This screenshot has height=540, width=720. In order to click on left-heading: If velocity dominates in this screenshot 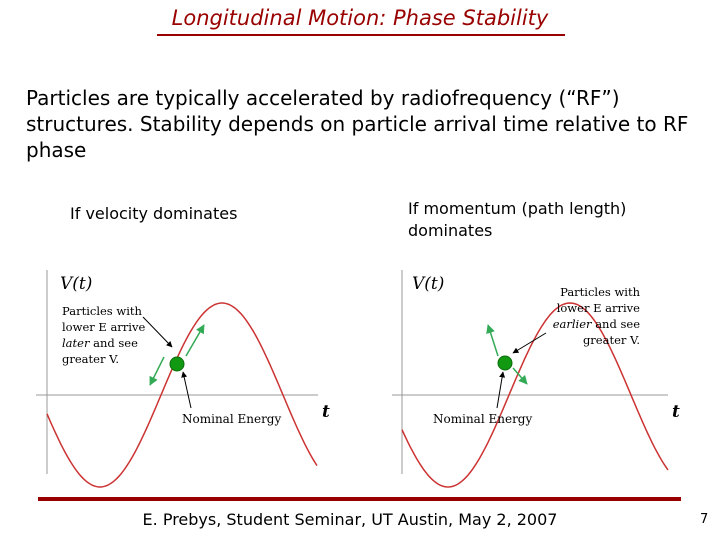, I will do `click(154, 213)`.